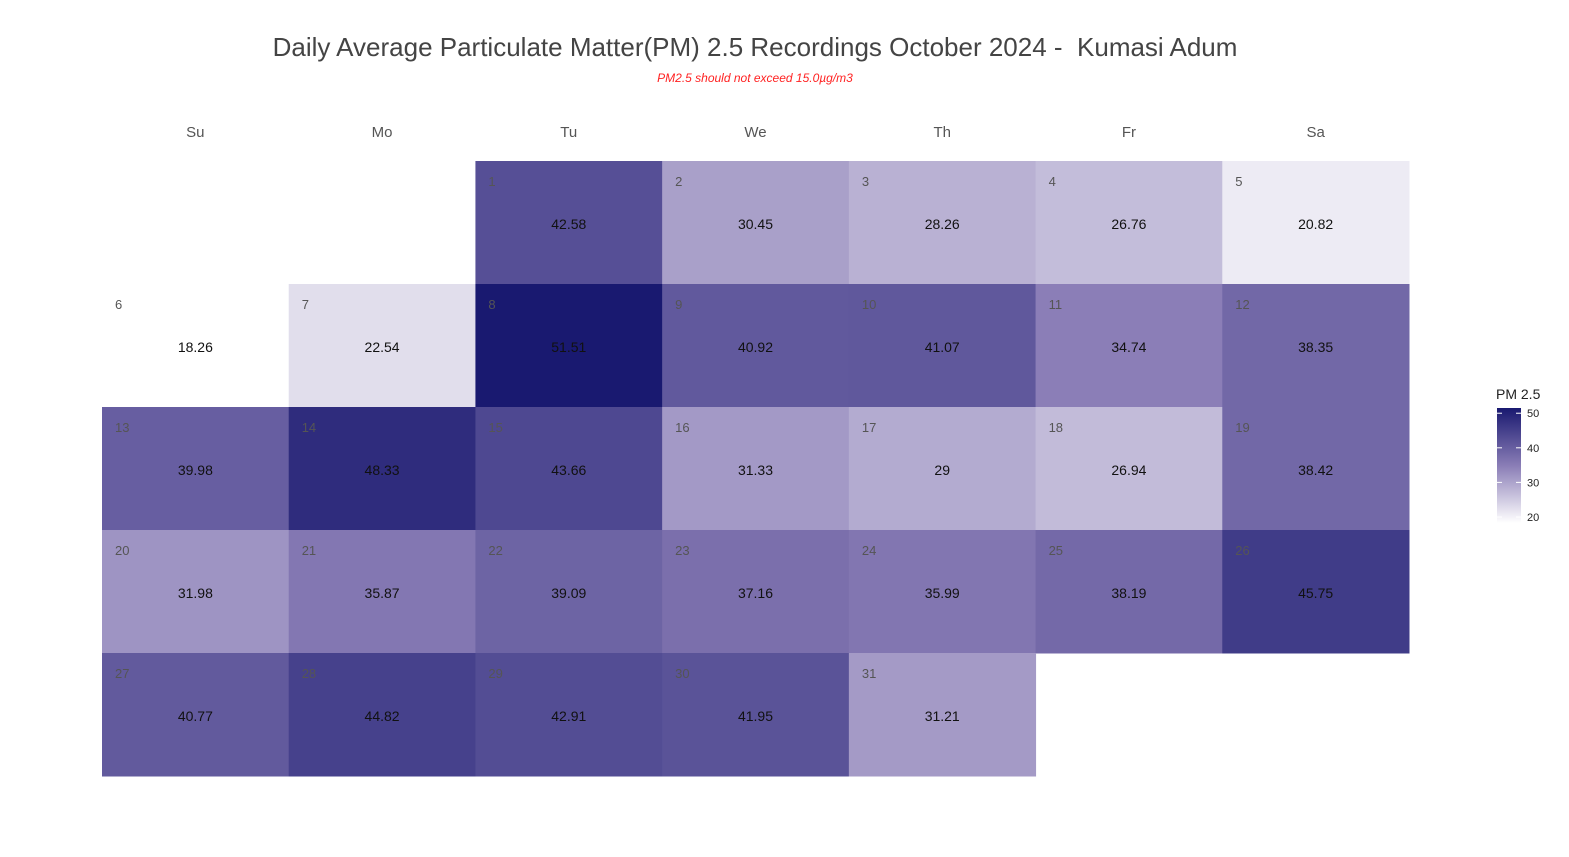 The width and height of the screenshot is (1569, 857). Describe the element at coordinates (869, 550) in the screenshot. I see `day-number: 24` at that location.